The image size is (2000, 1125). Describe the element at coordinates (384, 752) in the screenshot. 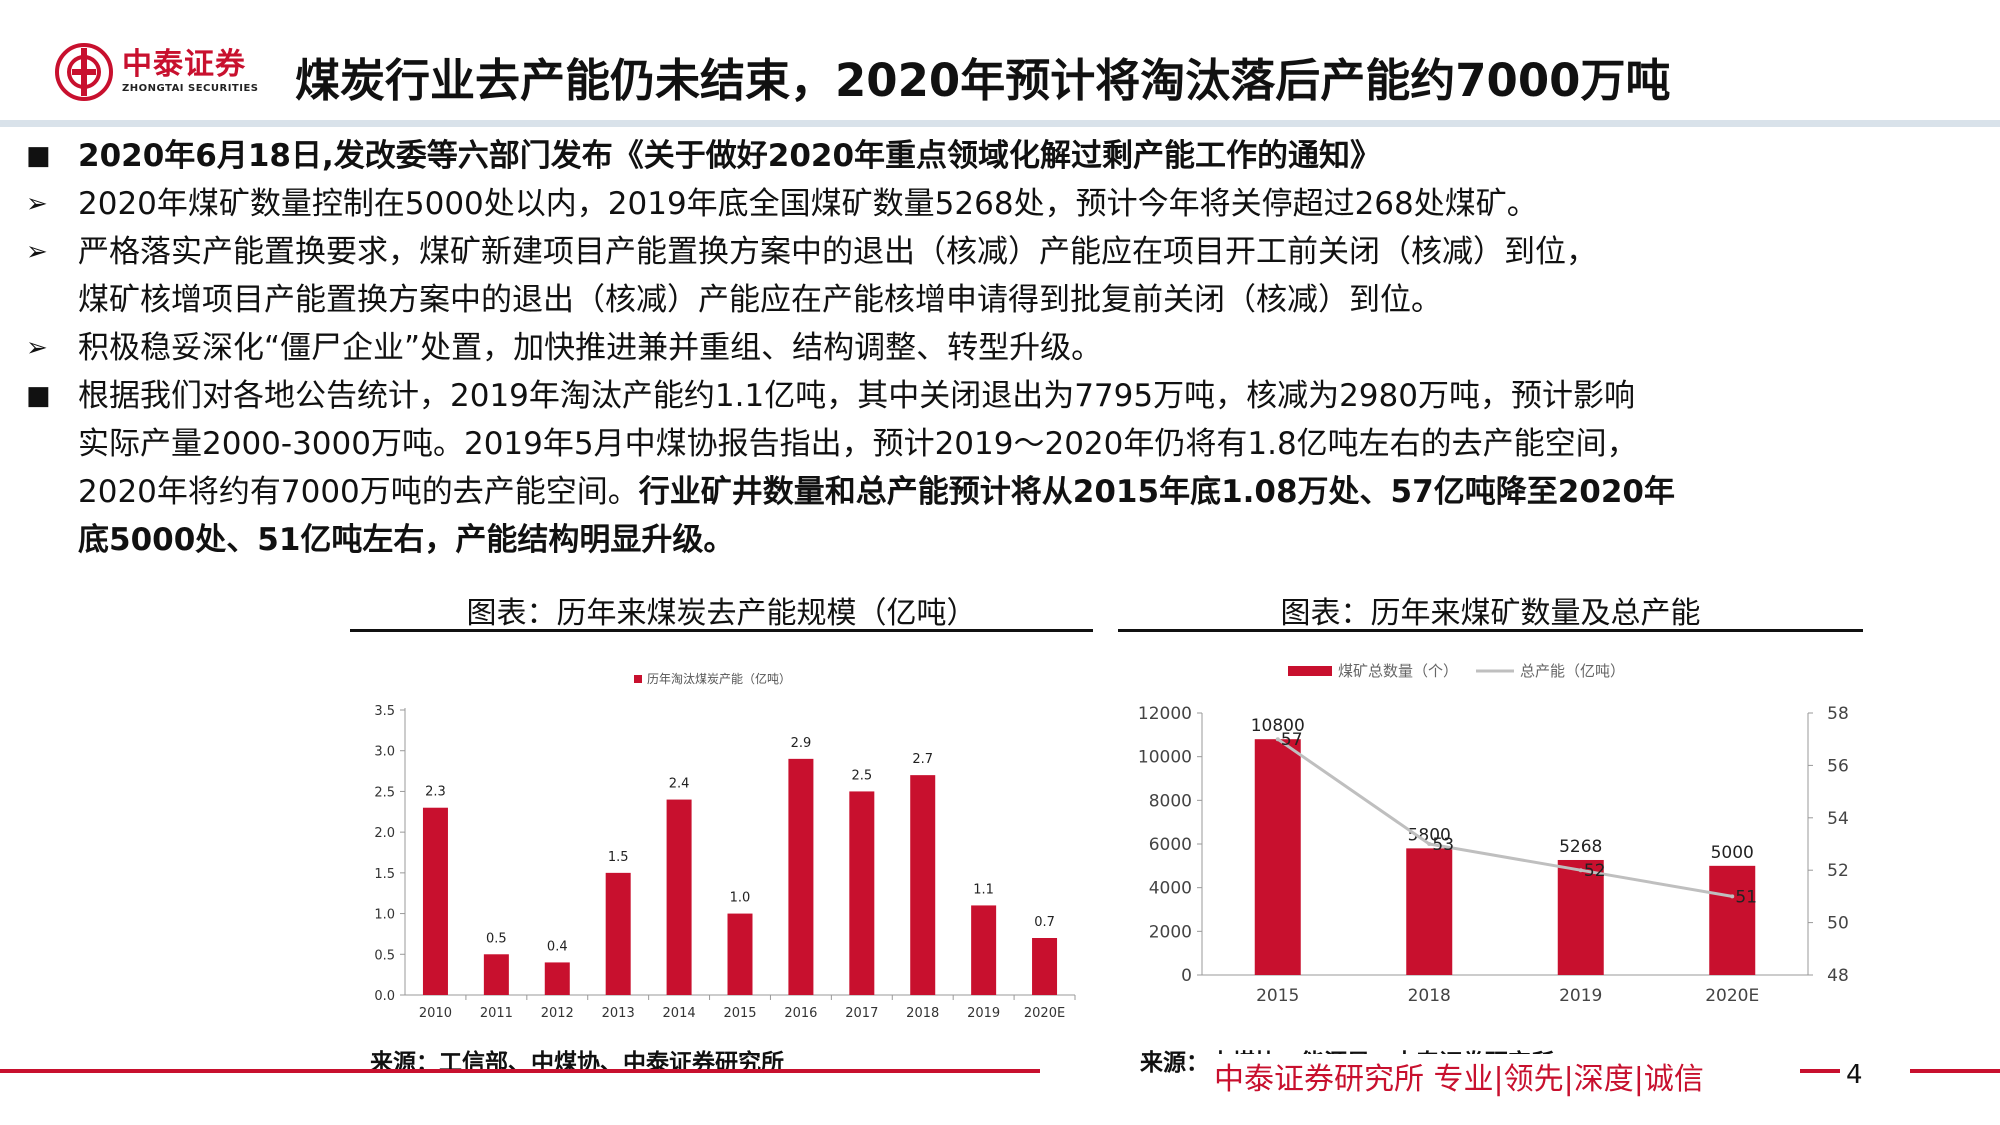

I see `y-tick-label: 3.0` at that location.